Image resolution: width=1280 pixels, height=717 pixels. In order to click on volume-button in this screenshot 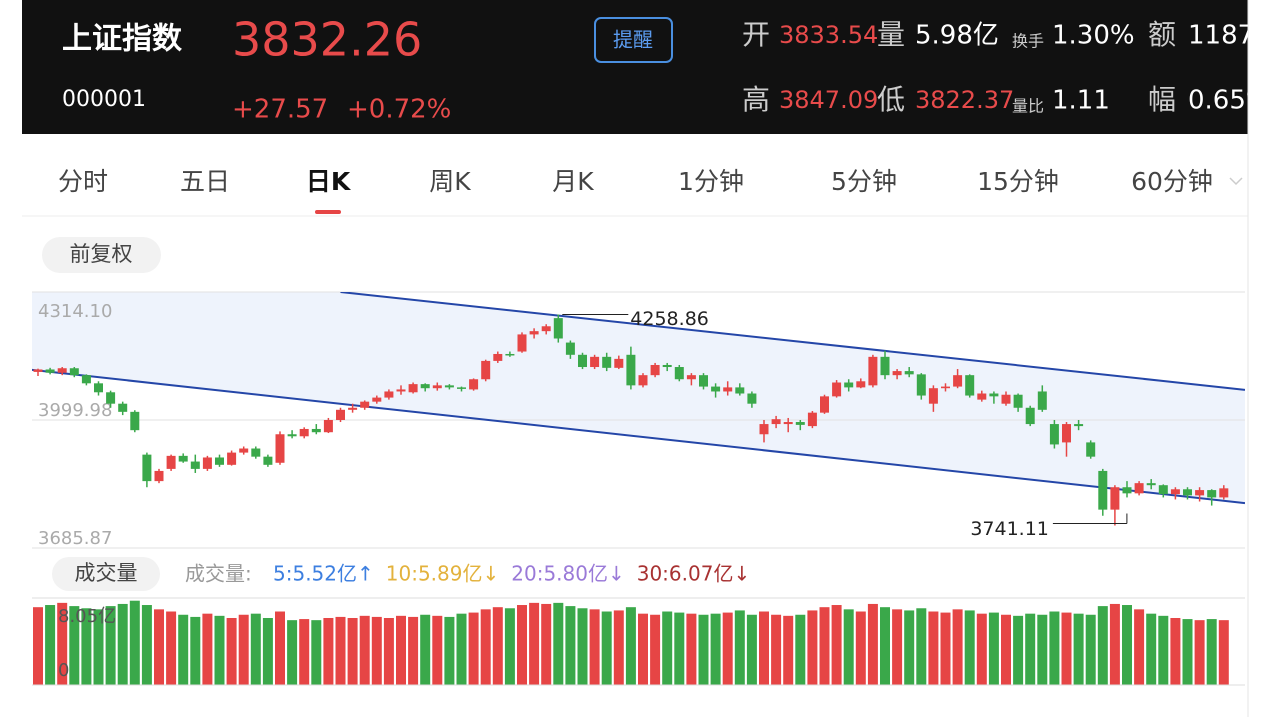, I will do `click(106, 574)`.